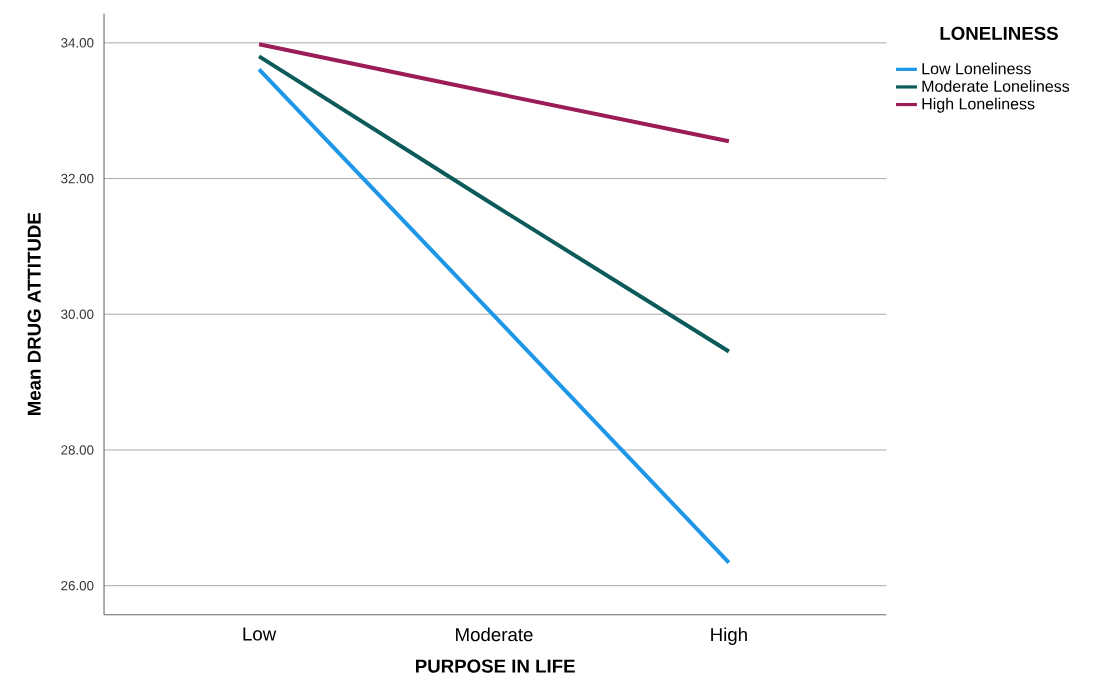  I want to click on y-tick-label: 32.00, so click(77, 178).